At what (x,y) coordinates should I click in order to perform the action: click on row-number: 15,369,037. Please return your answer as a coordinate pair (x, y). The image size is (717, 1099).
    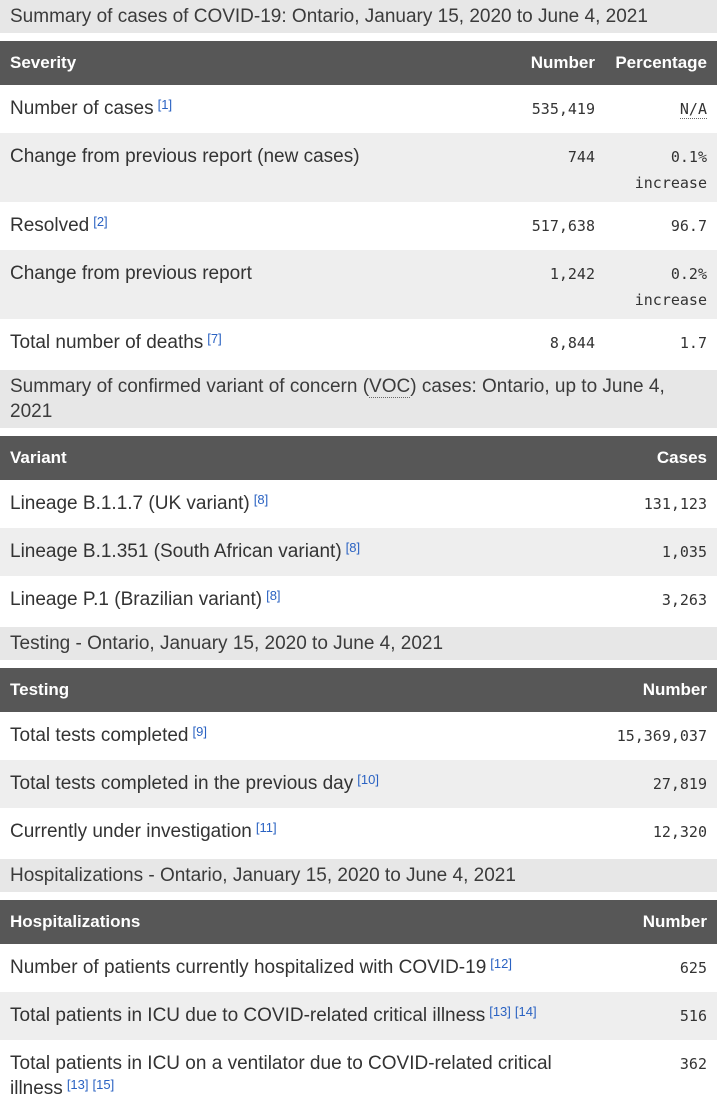
    Looking at the image, I should click on (658, 736).